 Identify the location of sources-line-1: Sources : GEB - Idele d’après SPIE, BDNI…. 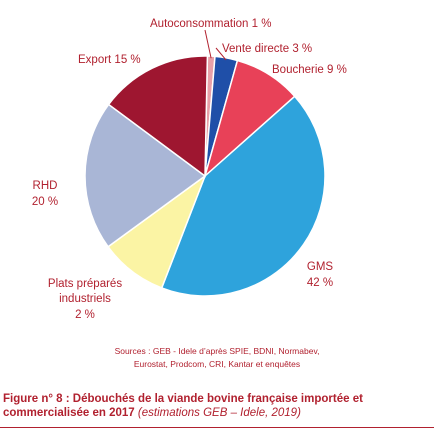
(217, 351).